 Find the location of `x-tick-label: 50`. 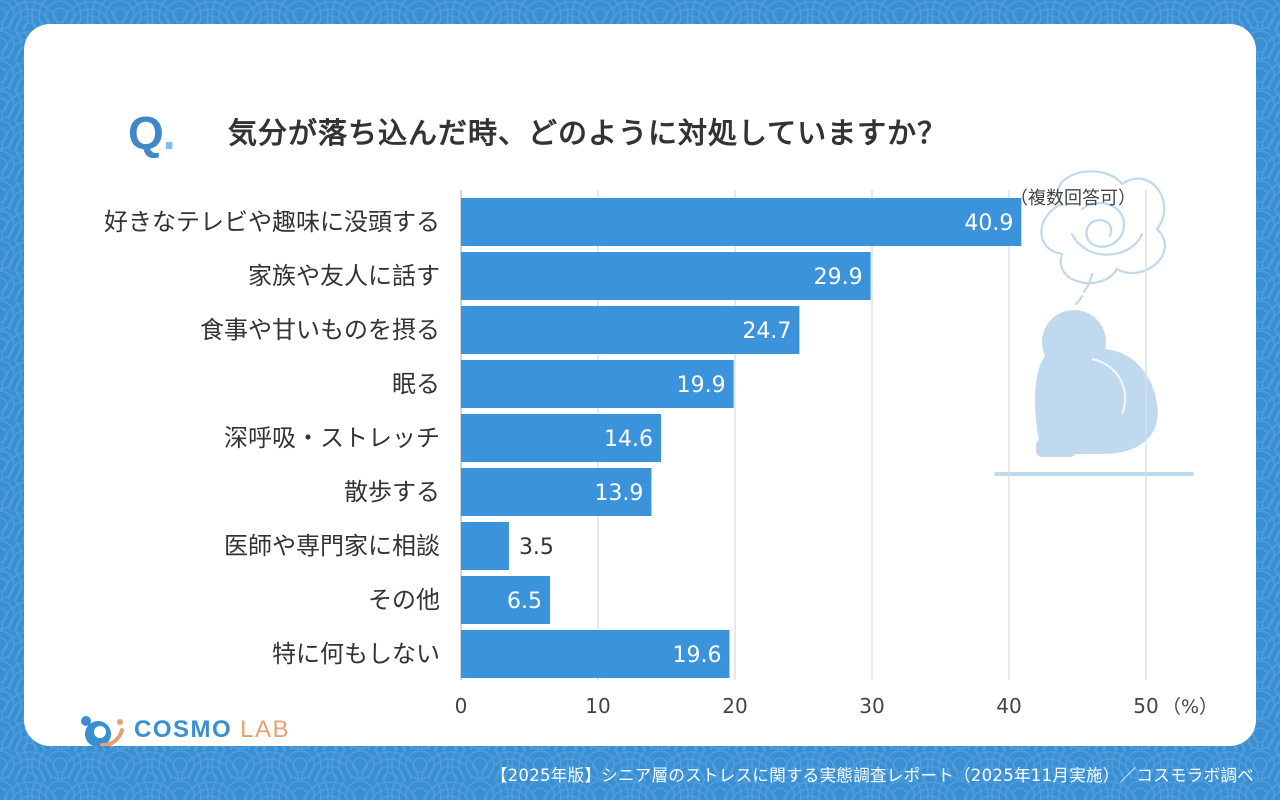

x-tick-label: 50 is located at coordinates (1145, 706).